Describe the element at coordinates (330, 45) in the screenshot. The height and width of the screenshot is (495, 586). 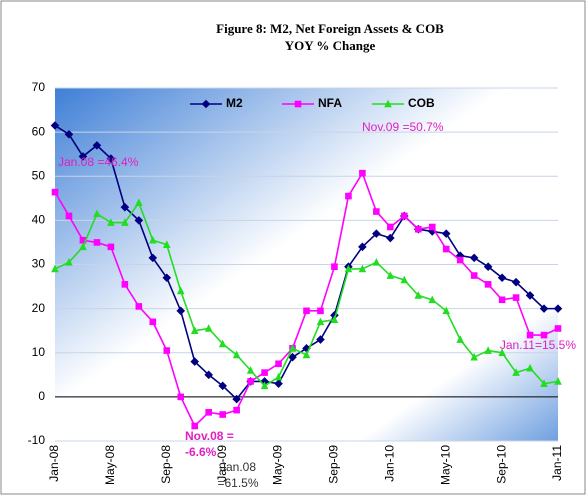
I see `chart-subtitle: YOY % Change` at that location.